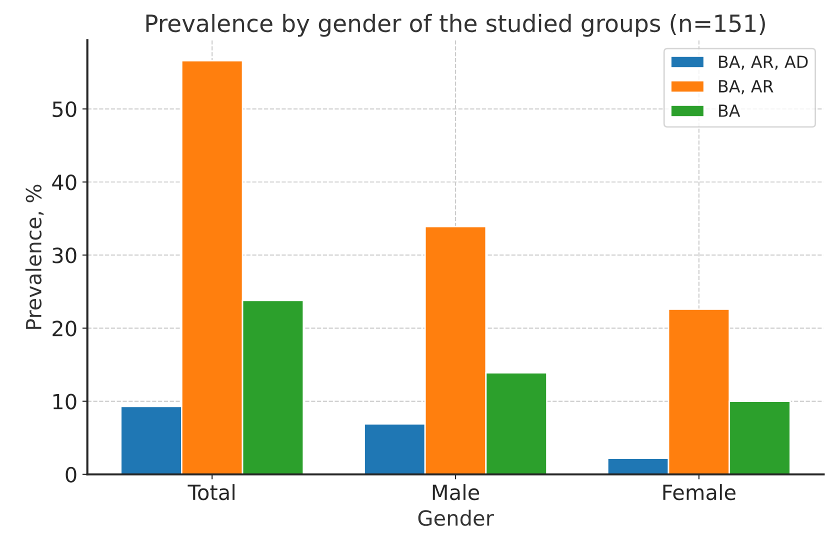 The width and height of the screenshot is (832, 536). What do you see at coordinates (455, 25) in the screenshot?
I see `chart-title: Prevalence by gender of the studied groups (n=151)` at bounding box center [455, 25].